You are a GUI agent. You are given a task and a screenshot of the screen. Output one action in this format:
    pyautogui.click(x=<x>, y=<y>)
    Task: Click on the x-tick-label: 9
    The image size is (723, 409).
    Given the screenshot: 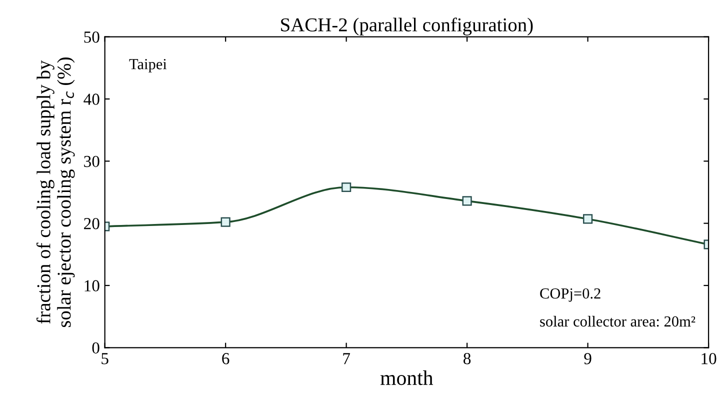 What is the action you would take?
    pyautogui.click(x=588, y=358)
    